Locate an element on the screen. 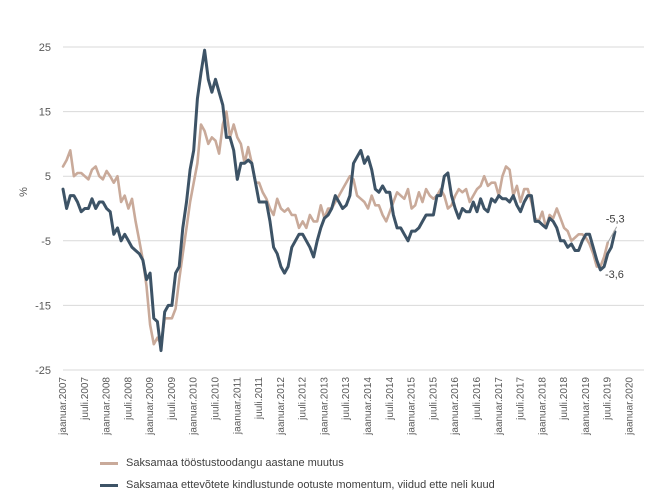 The image size is (654, 502). legend-item-industrial-production: Saksamaa tööstustoodangu aastane muutus is located at coordinates (297, 463).